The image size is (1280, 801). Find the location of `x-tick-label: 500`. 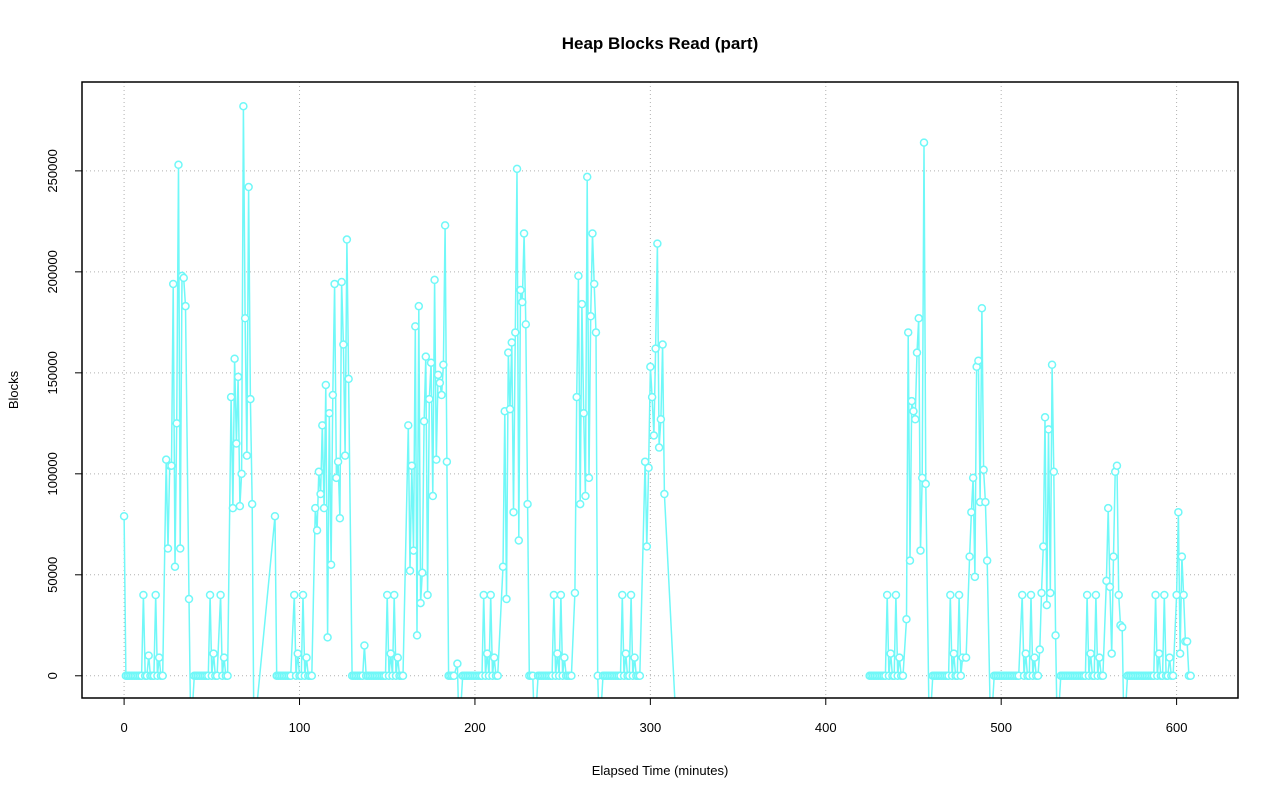

x-tick-label: 500 is located at coordinates (1001, 727).